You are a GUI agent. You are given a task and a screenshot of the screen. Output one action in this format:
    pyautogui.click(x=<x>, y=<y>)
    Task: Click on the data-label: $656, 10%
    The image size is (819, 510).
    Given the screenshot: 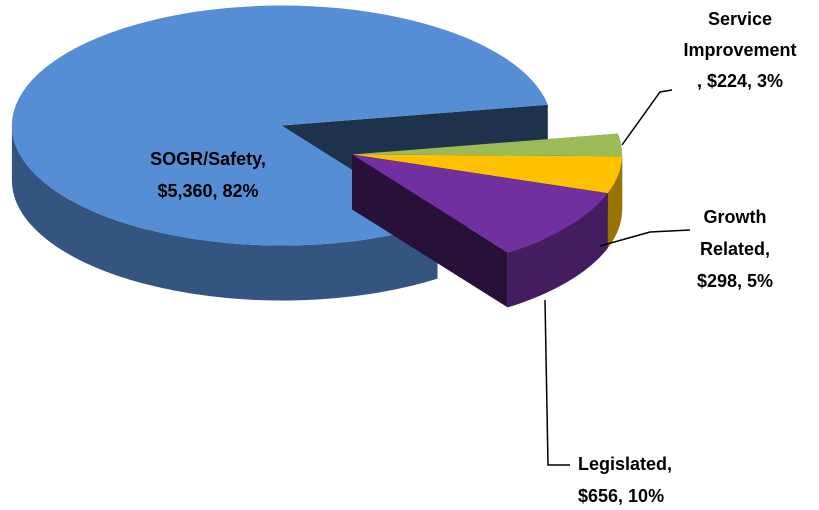 What is the action you would take?
    pyautogui.click(x=621, y=496)
    